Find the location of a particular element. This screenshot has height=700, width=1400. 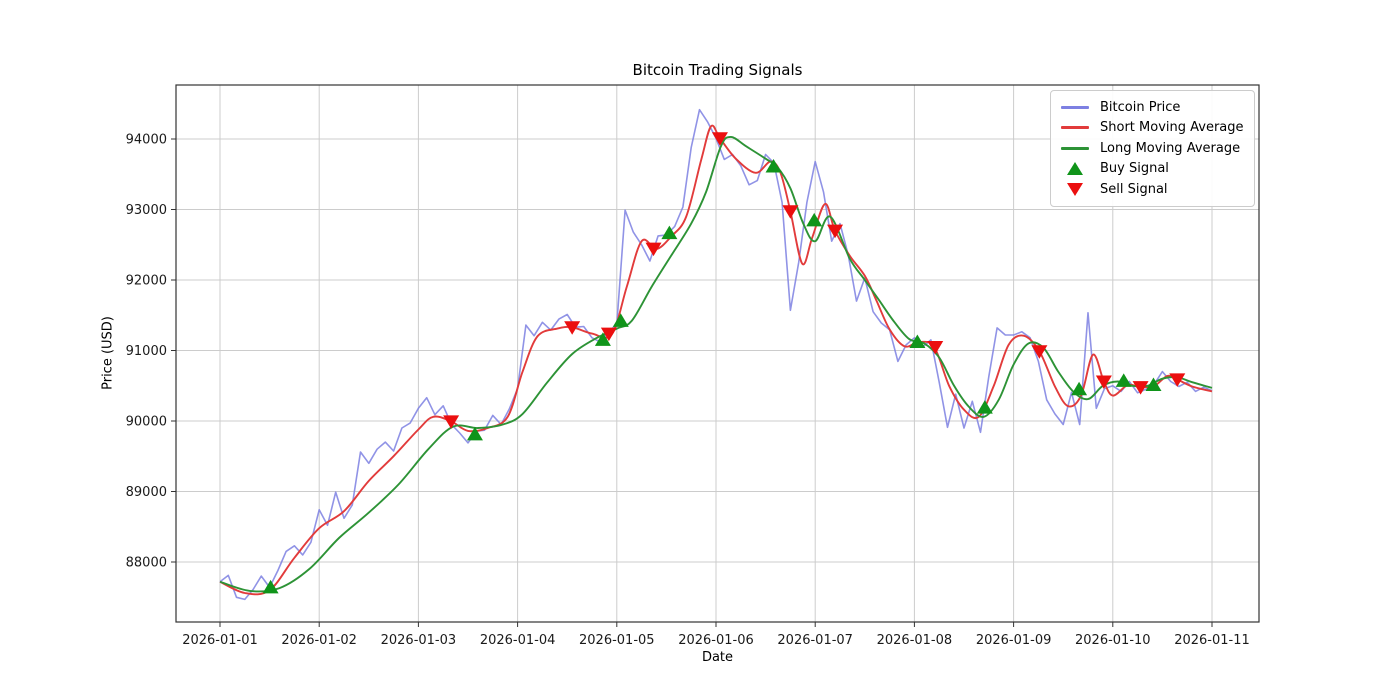

buy-triangle-icon is located at coordinates (1075, 169).